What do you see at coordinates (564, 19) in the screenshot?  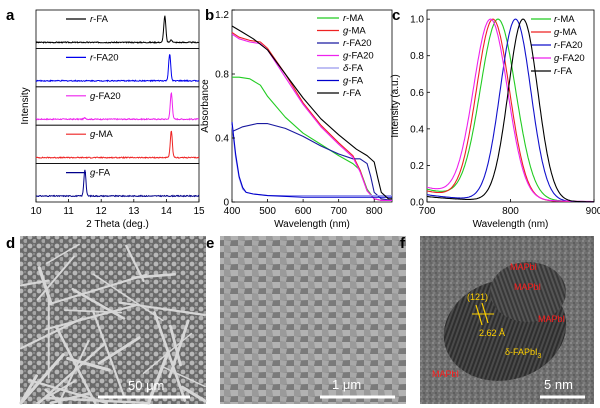 I see `legend-label-c-r-ma: r-MA` at bounding box center [564, 19].